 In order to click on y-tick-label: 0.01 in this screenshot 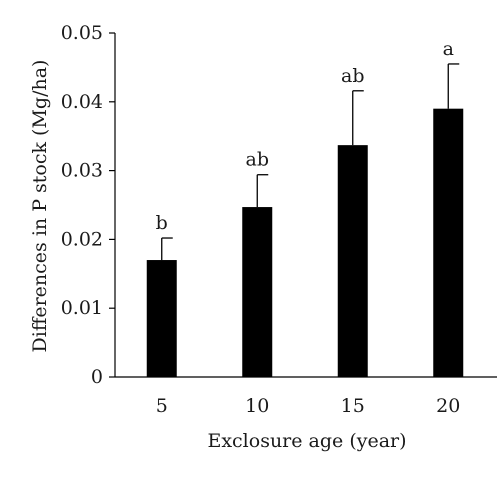, I will do `click(82, 308)`.